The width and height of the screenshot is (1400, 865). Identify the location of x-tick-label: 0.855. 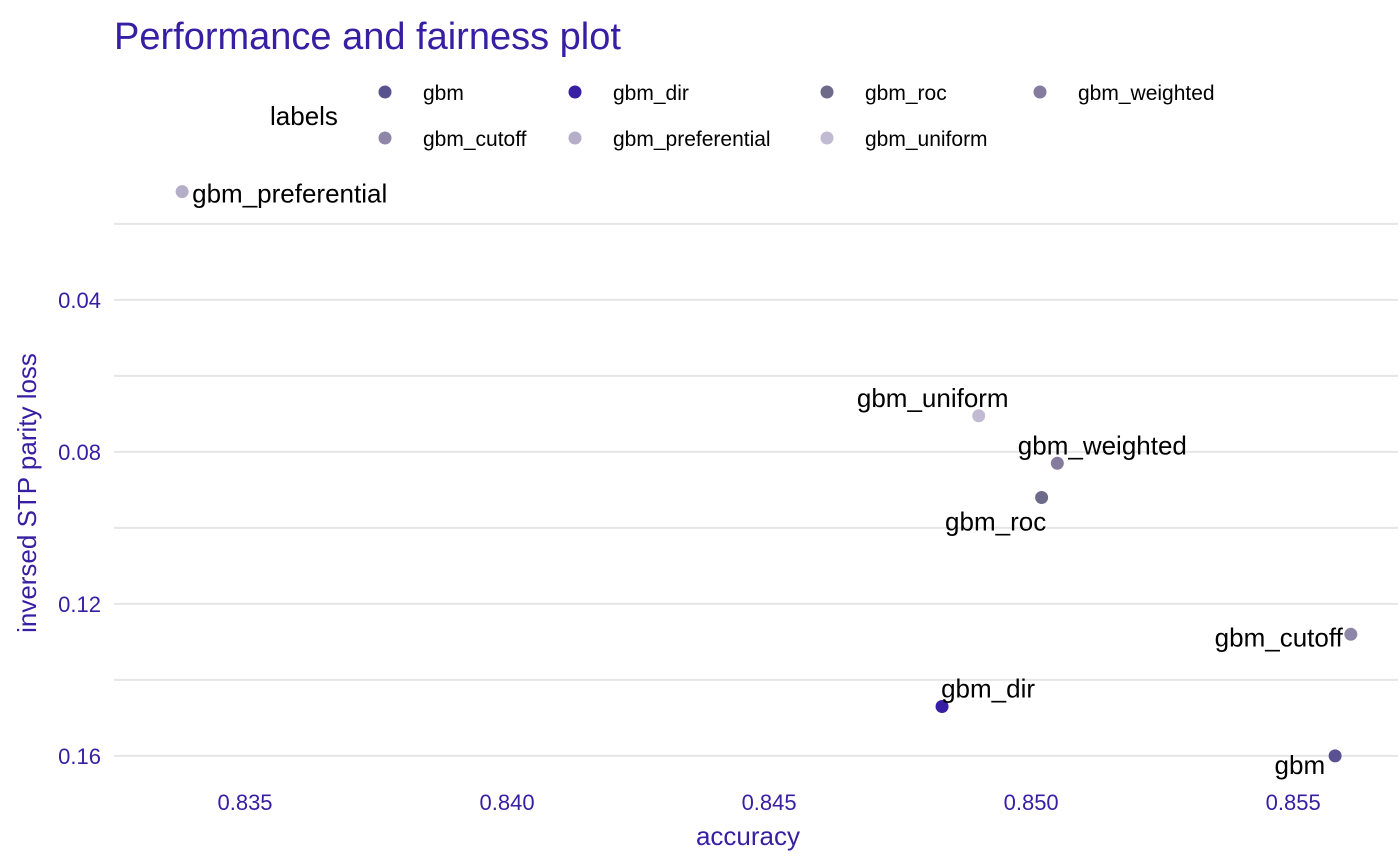
(1293, 802).